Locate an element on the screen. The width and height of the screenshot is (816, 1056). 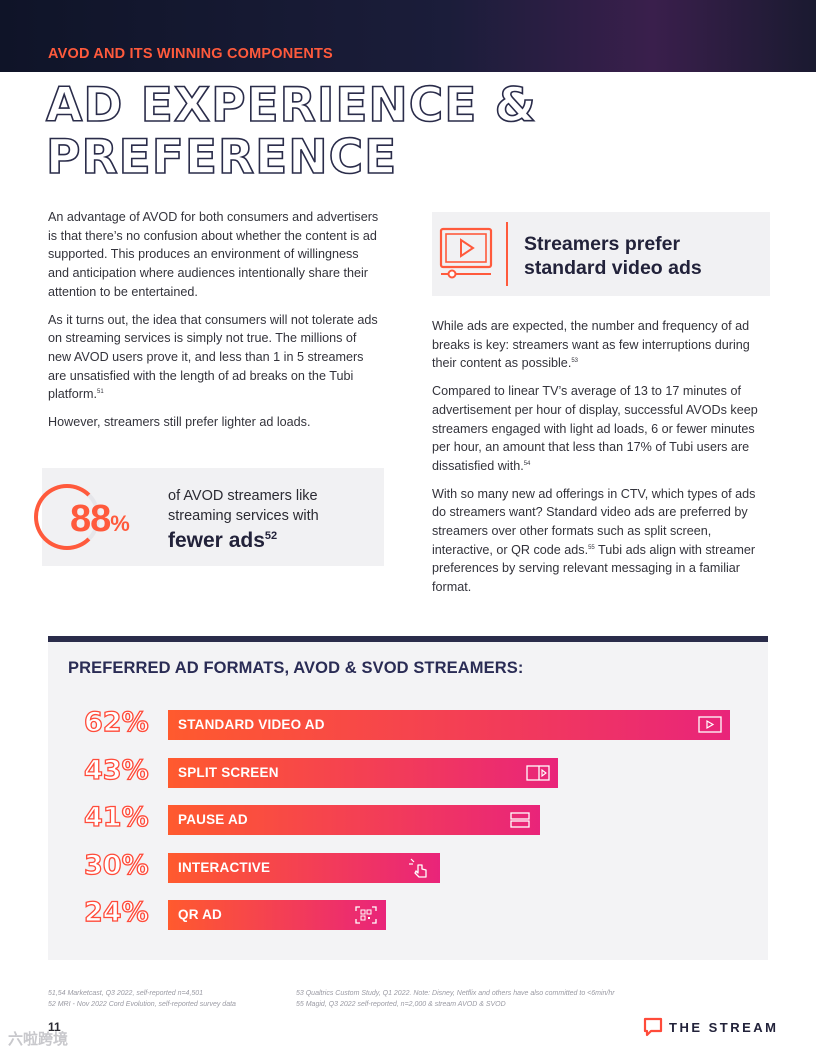
callout-box: Streamers prefer standard video ads is located at coordinates (601, 254).